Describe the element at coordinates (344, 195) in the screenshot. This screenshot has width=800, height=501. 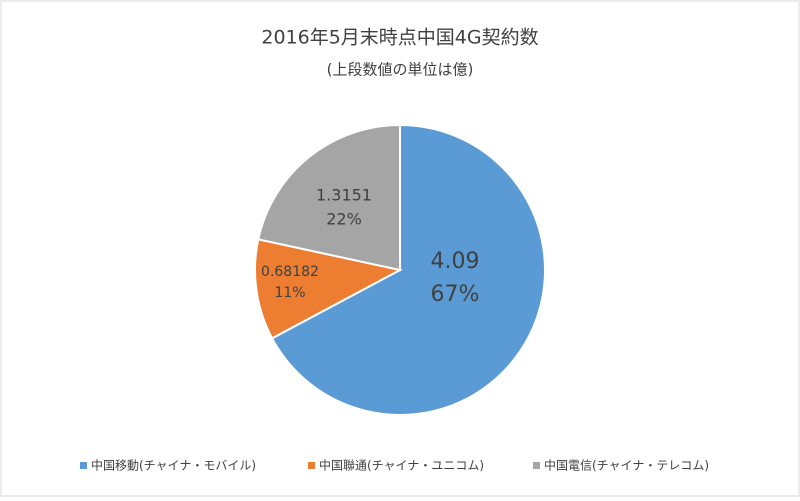
I see `data-label: 1.3151` at that location.